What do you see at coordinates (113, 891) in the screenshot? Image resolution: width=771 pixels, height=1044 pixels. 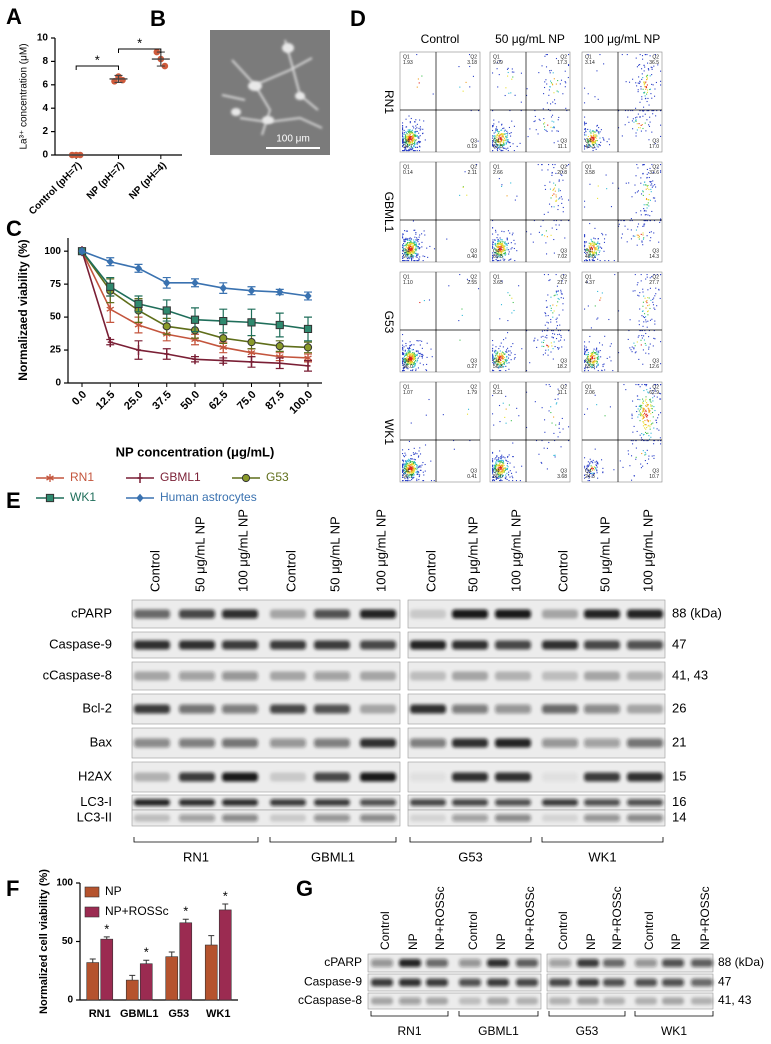 I see `legend-label: NP` at bounding box center [113, 891].